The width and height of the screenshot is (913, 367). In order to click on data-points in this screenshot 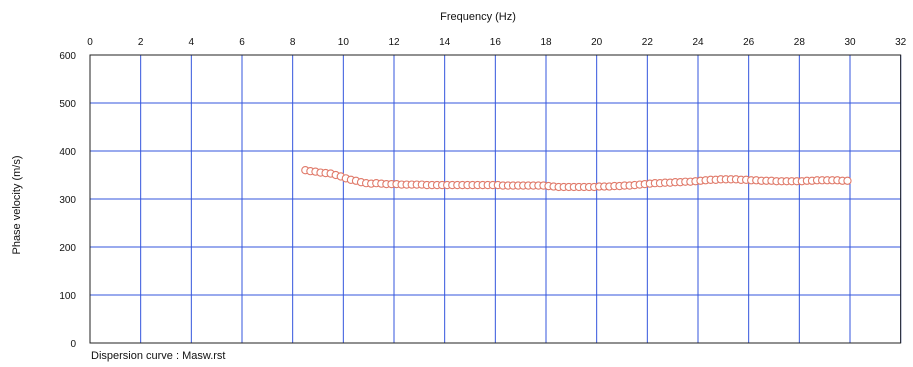, I will do `click(576, 179)`.